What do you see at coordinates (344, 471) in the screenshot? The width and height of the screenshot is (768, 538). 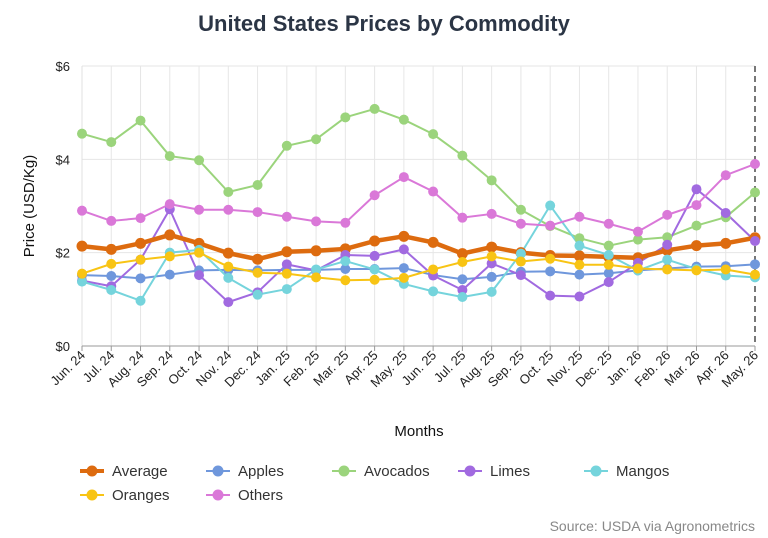 I see `legend-marker-avocados` at bounding box center [344, 471].